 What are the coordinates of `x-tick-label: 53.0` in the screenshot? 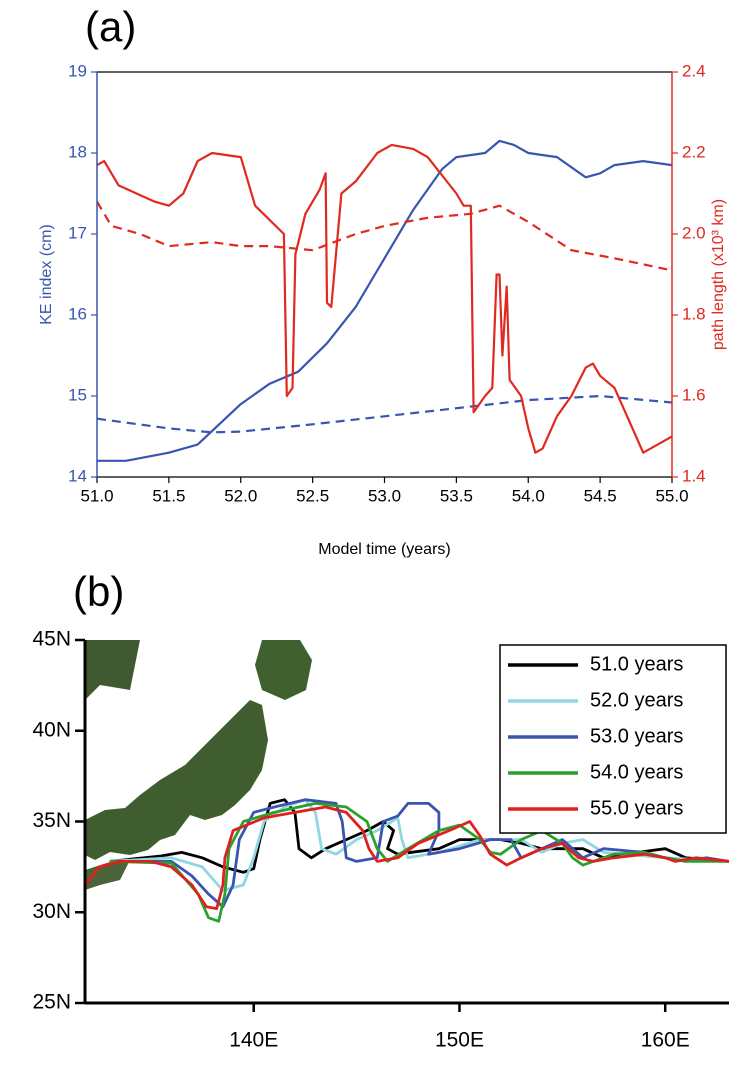 It's located at (384, 495).